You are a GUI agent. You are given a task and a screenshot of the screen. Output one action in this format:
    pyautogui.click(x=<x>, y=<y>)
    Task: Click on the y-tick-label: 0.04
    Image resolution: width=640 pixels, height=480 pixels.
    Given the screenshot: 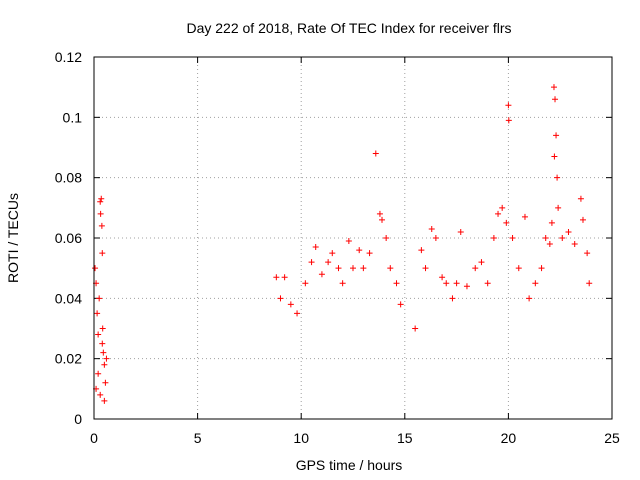 What is the action you would take?
    pyautogui.click(x=68, y=298)
    